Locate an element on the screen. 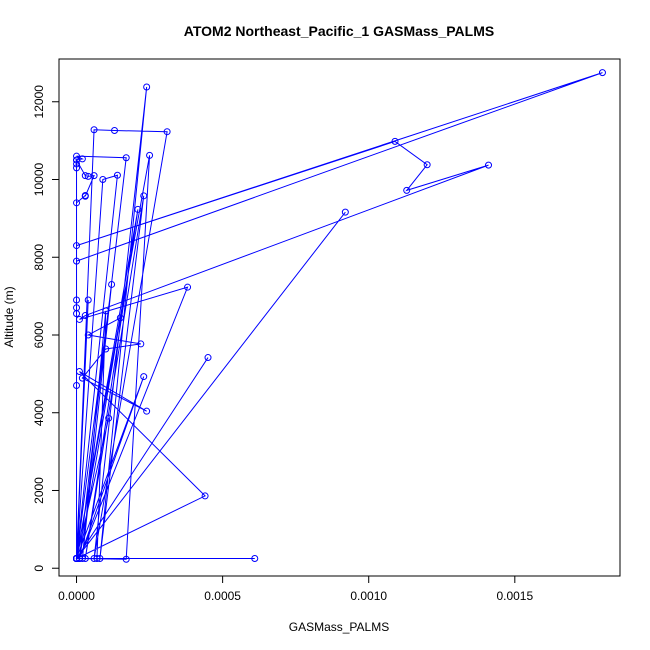 Image resolution: width=650 pixels, height=650 pixels. x-tick-label: 0.0000 is located at coordinates (76, 596).